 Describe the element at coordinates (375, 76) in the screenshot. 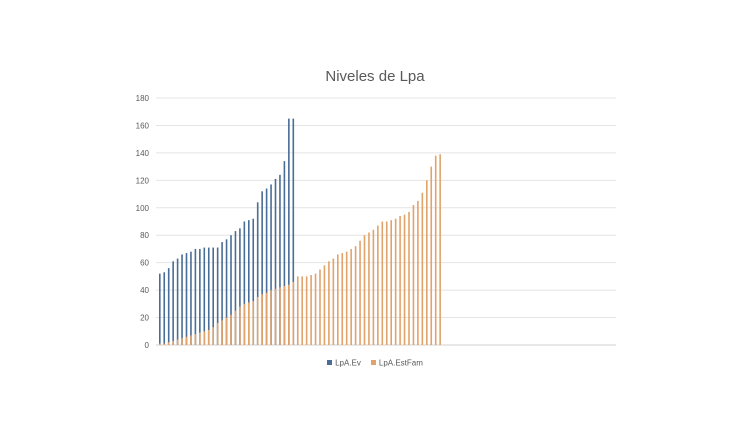

I see `chart-title: Niveles de Lpa` at that location.